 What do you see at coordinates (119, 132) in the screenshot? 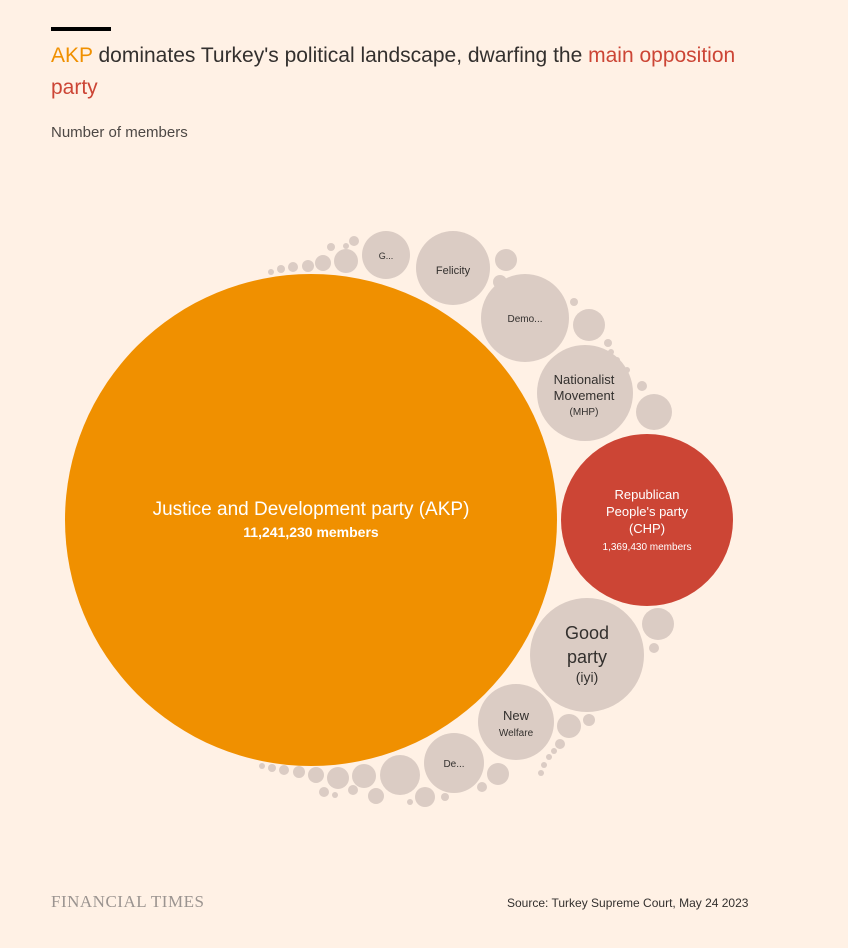
I see `chart-subtitle: Number of members` at bounding box center [119, 132].